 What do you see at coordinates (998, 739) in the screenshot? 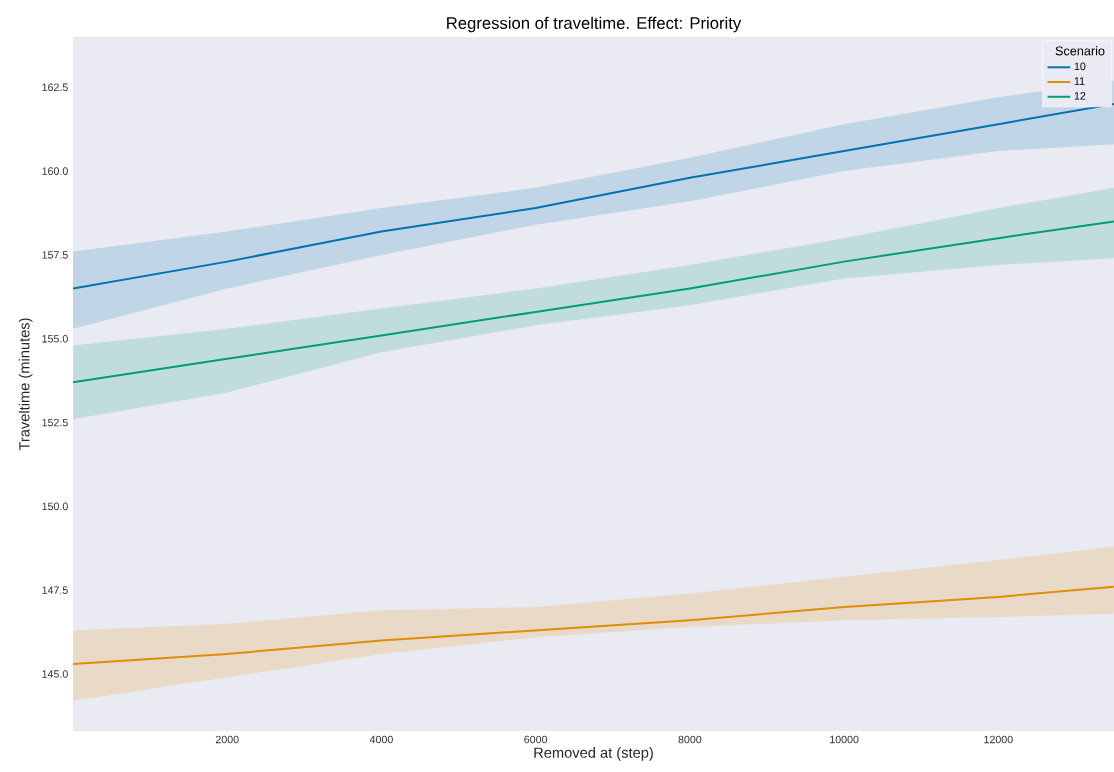
I see `x-tick-label: 12000` at bounding box center [998, 739].